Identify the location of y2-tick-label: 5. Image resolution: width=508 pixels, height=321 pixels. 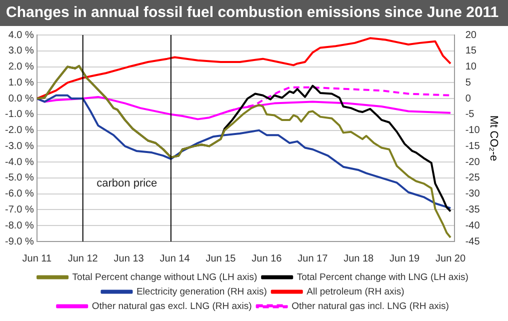
(468, 82).